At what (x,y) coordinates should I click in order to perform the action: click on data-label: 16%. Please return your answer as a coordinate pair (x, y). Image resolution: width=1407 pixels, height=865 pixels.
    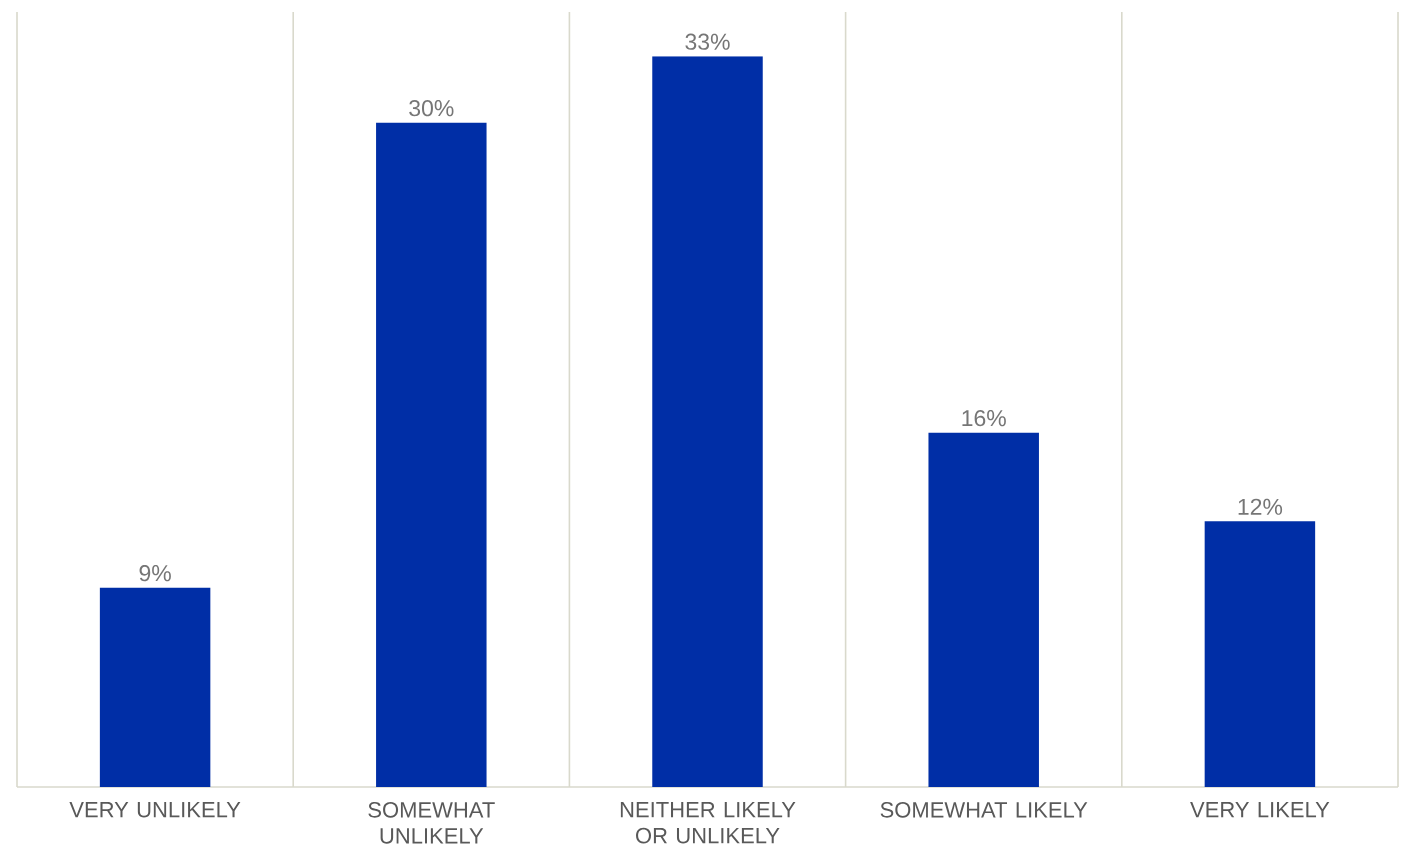
    Looking at the image, I should click on (984, 418).